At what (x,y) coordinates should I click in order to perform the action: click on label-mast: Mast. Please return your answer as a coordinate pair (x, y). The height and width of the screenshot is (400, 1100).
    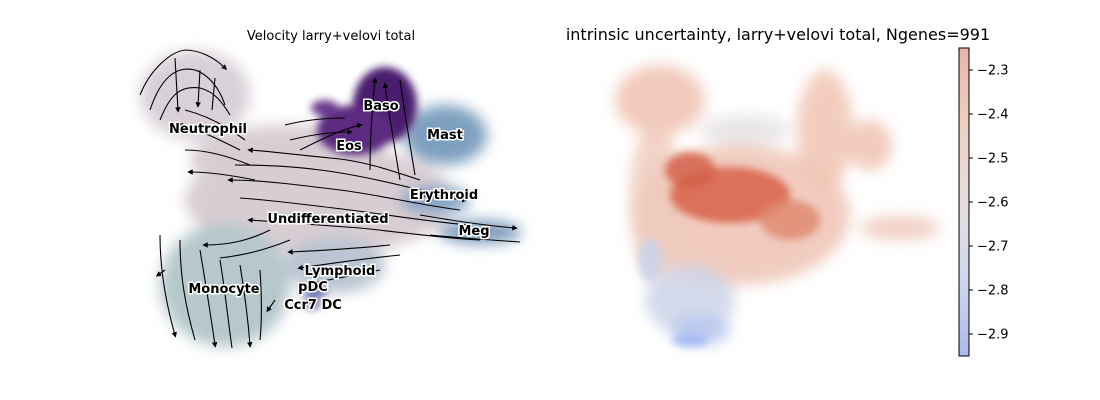
    Looking at the image, I should click on (445, 135).